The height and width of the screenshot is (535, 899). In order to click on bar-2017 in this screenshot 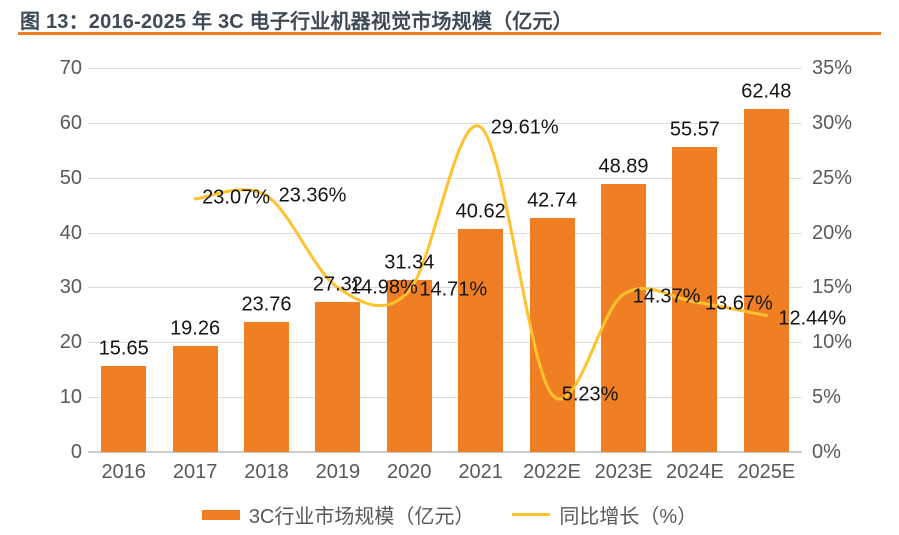, I will do `click(195, 399)`.